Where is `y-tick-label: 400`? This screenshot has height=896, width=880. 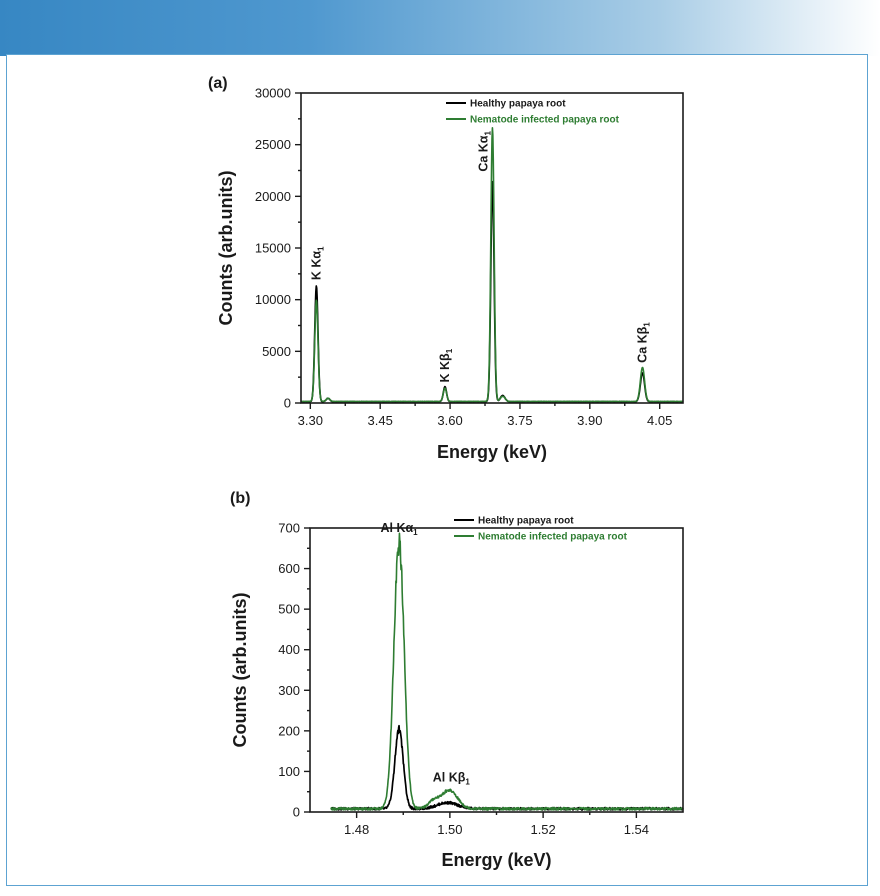 y-tick-label: 400 is located at coordinates (289, 649).